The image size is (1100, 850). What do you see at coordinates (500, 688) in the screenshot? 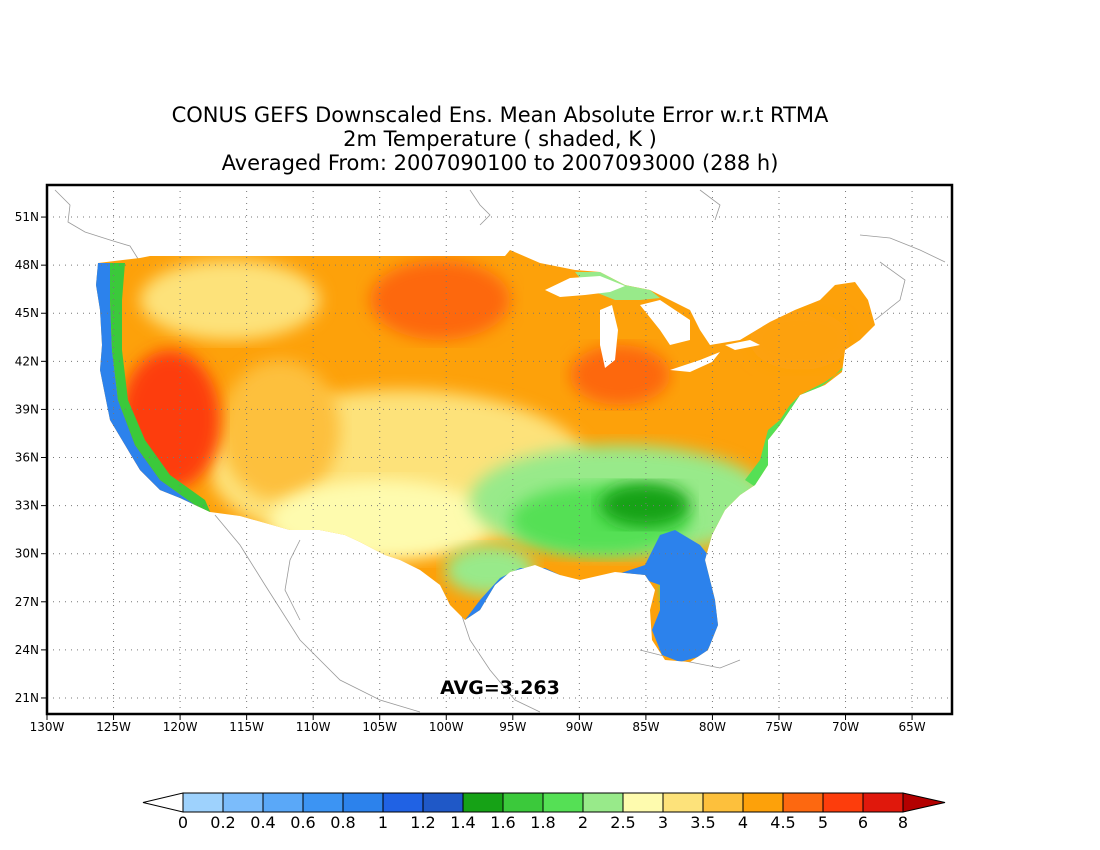
I see `average-annotation: AVG=3.263` at bounding box center [500, 688].